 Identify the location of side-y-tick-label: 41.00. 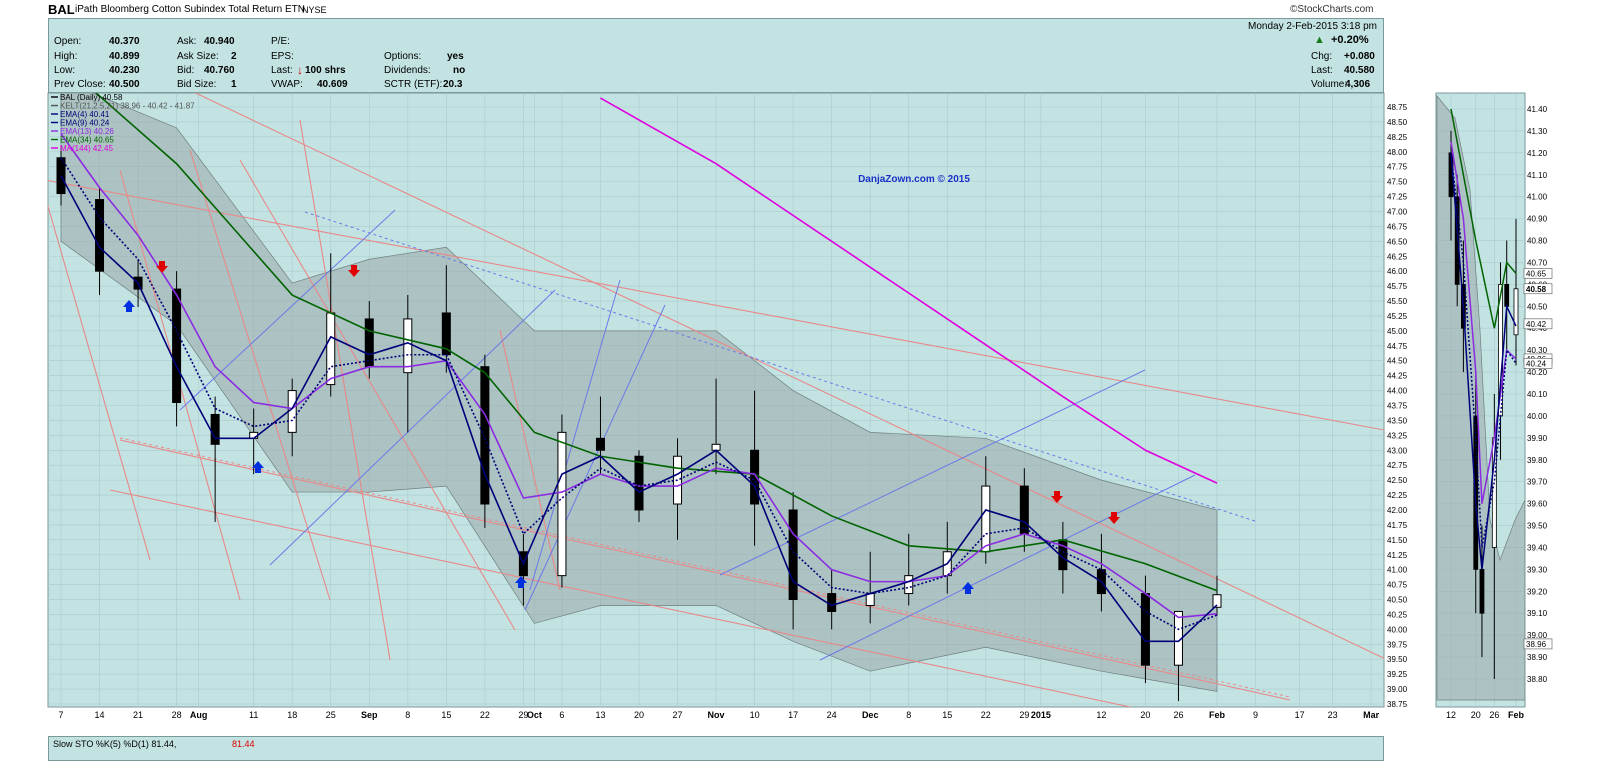
(1537, 197).